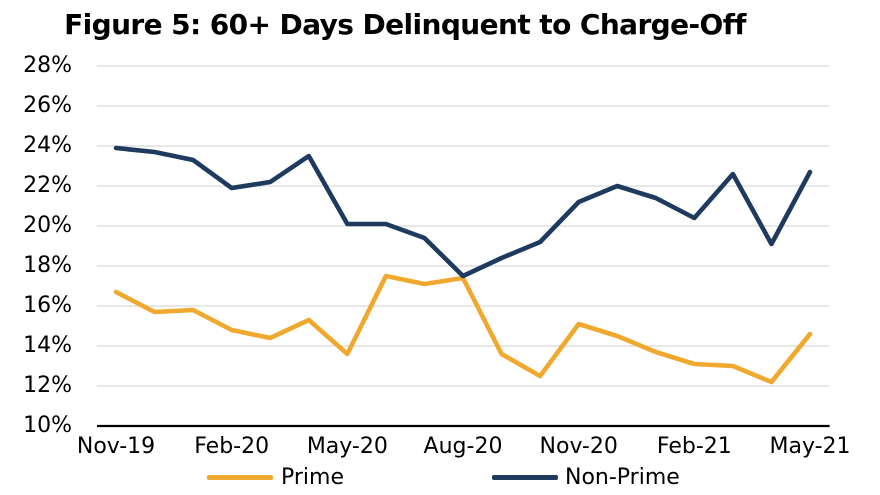 This screenshot has height=495, width=880. What do you see at coordinates (694, 446) in the screenshot?
I see `x-tick-label: Feb-21` at bounding box center [694, 446].